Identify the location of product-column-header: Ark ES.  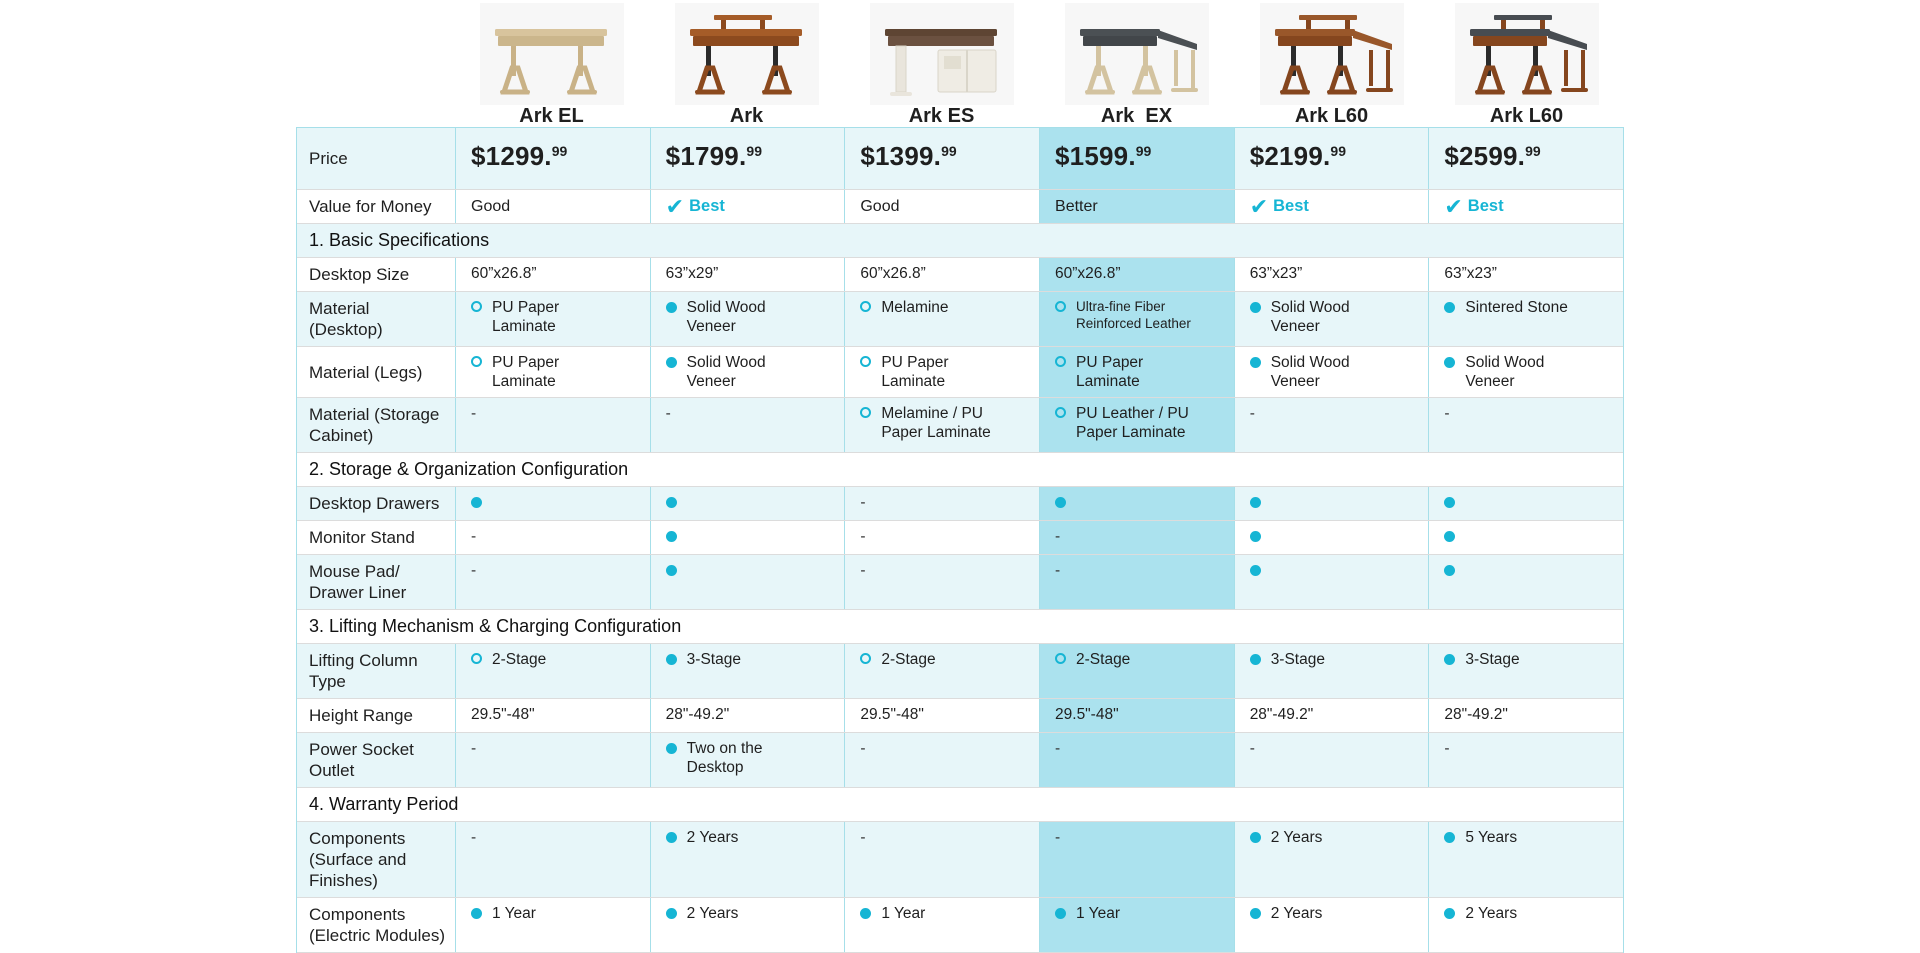
(941, 63).